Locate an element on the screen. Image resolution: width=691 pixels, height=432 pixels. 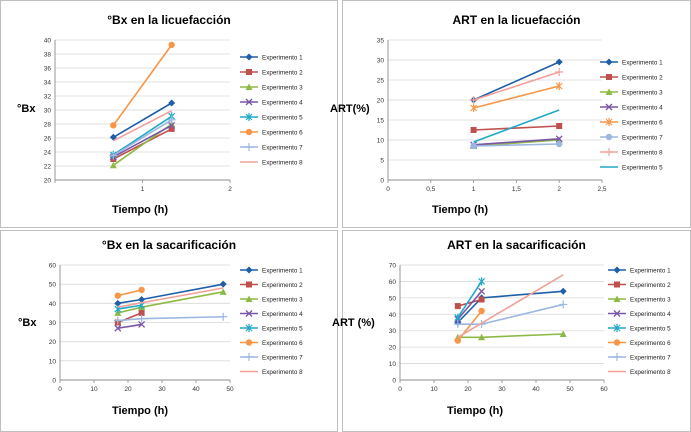
legend-item: Experimento 1 is located at coordinates (639, 270).